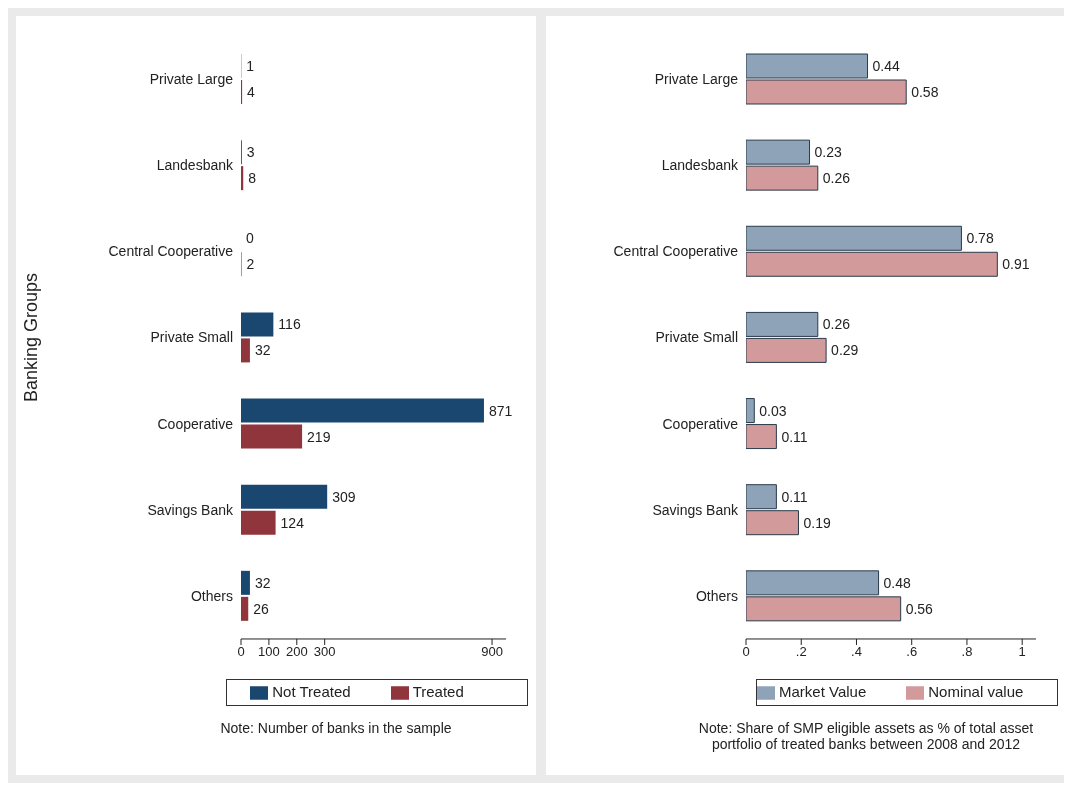 This screenshot has height=795, width=1086. Describe the element at coordinates (773, 410) in the screenshot. I see `data-label: 0.03` at that location.